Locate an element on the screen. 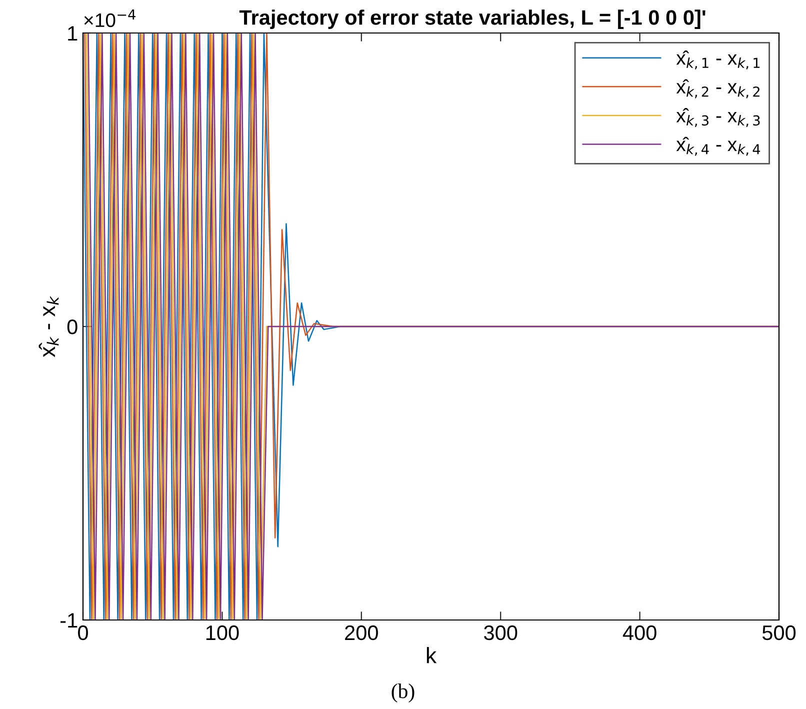 This screenshot has height=709, width=806. y-tick-label: 1 is located at coordinates (73, 33).